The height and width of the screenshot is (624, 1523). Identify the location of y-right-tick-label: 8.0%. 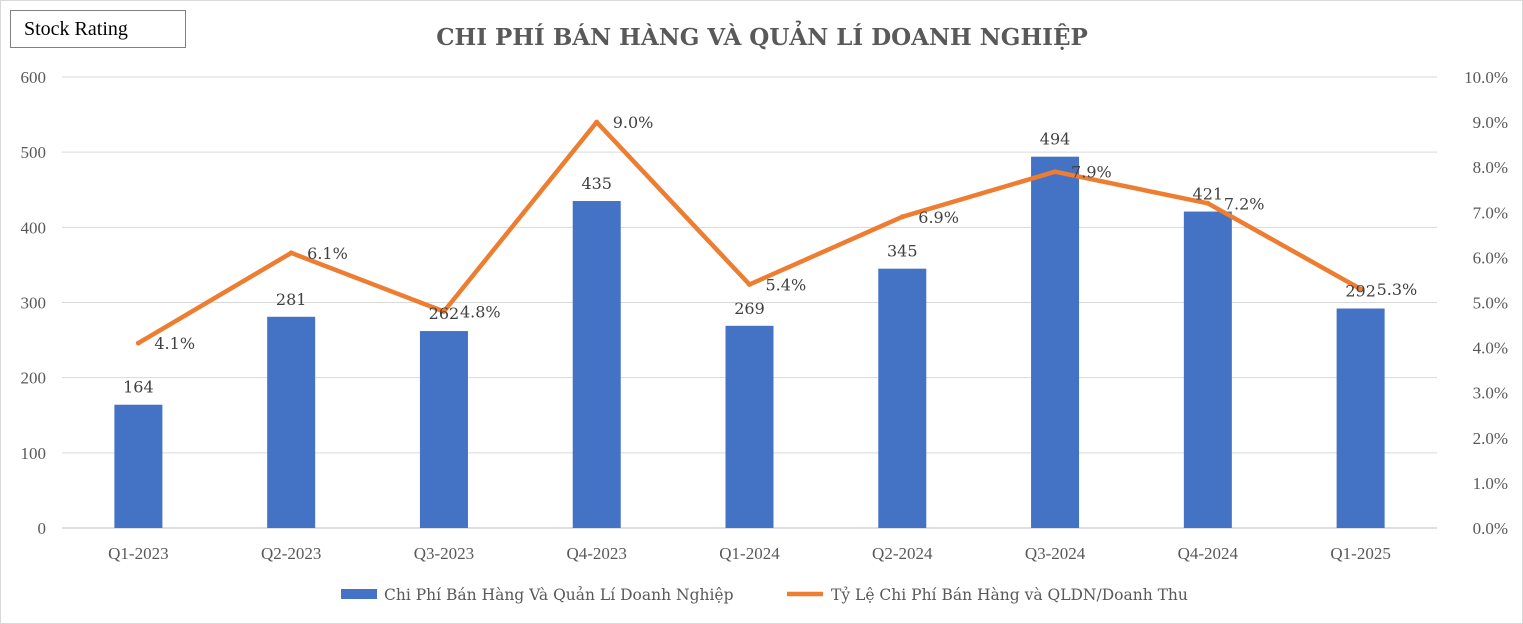
(1490, 167).